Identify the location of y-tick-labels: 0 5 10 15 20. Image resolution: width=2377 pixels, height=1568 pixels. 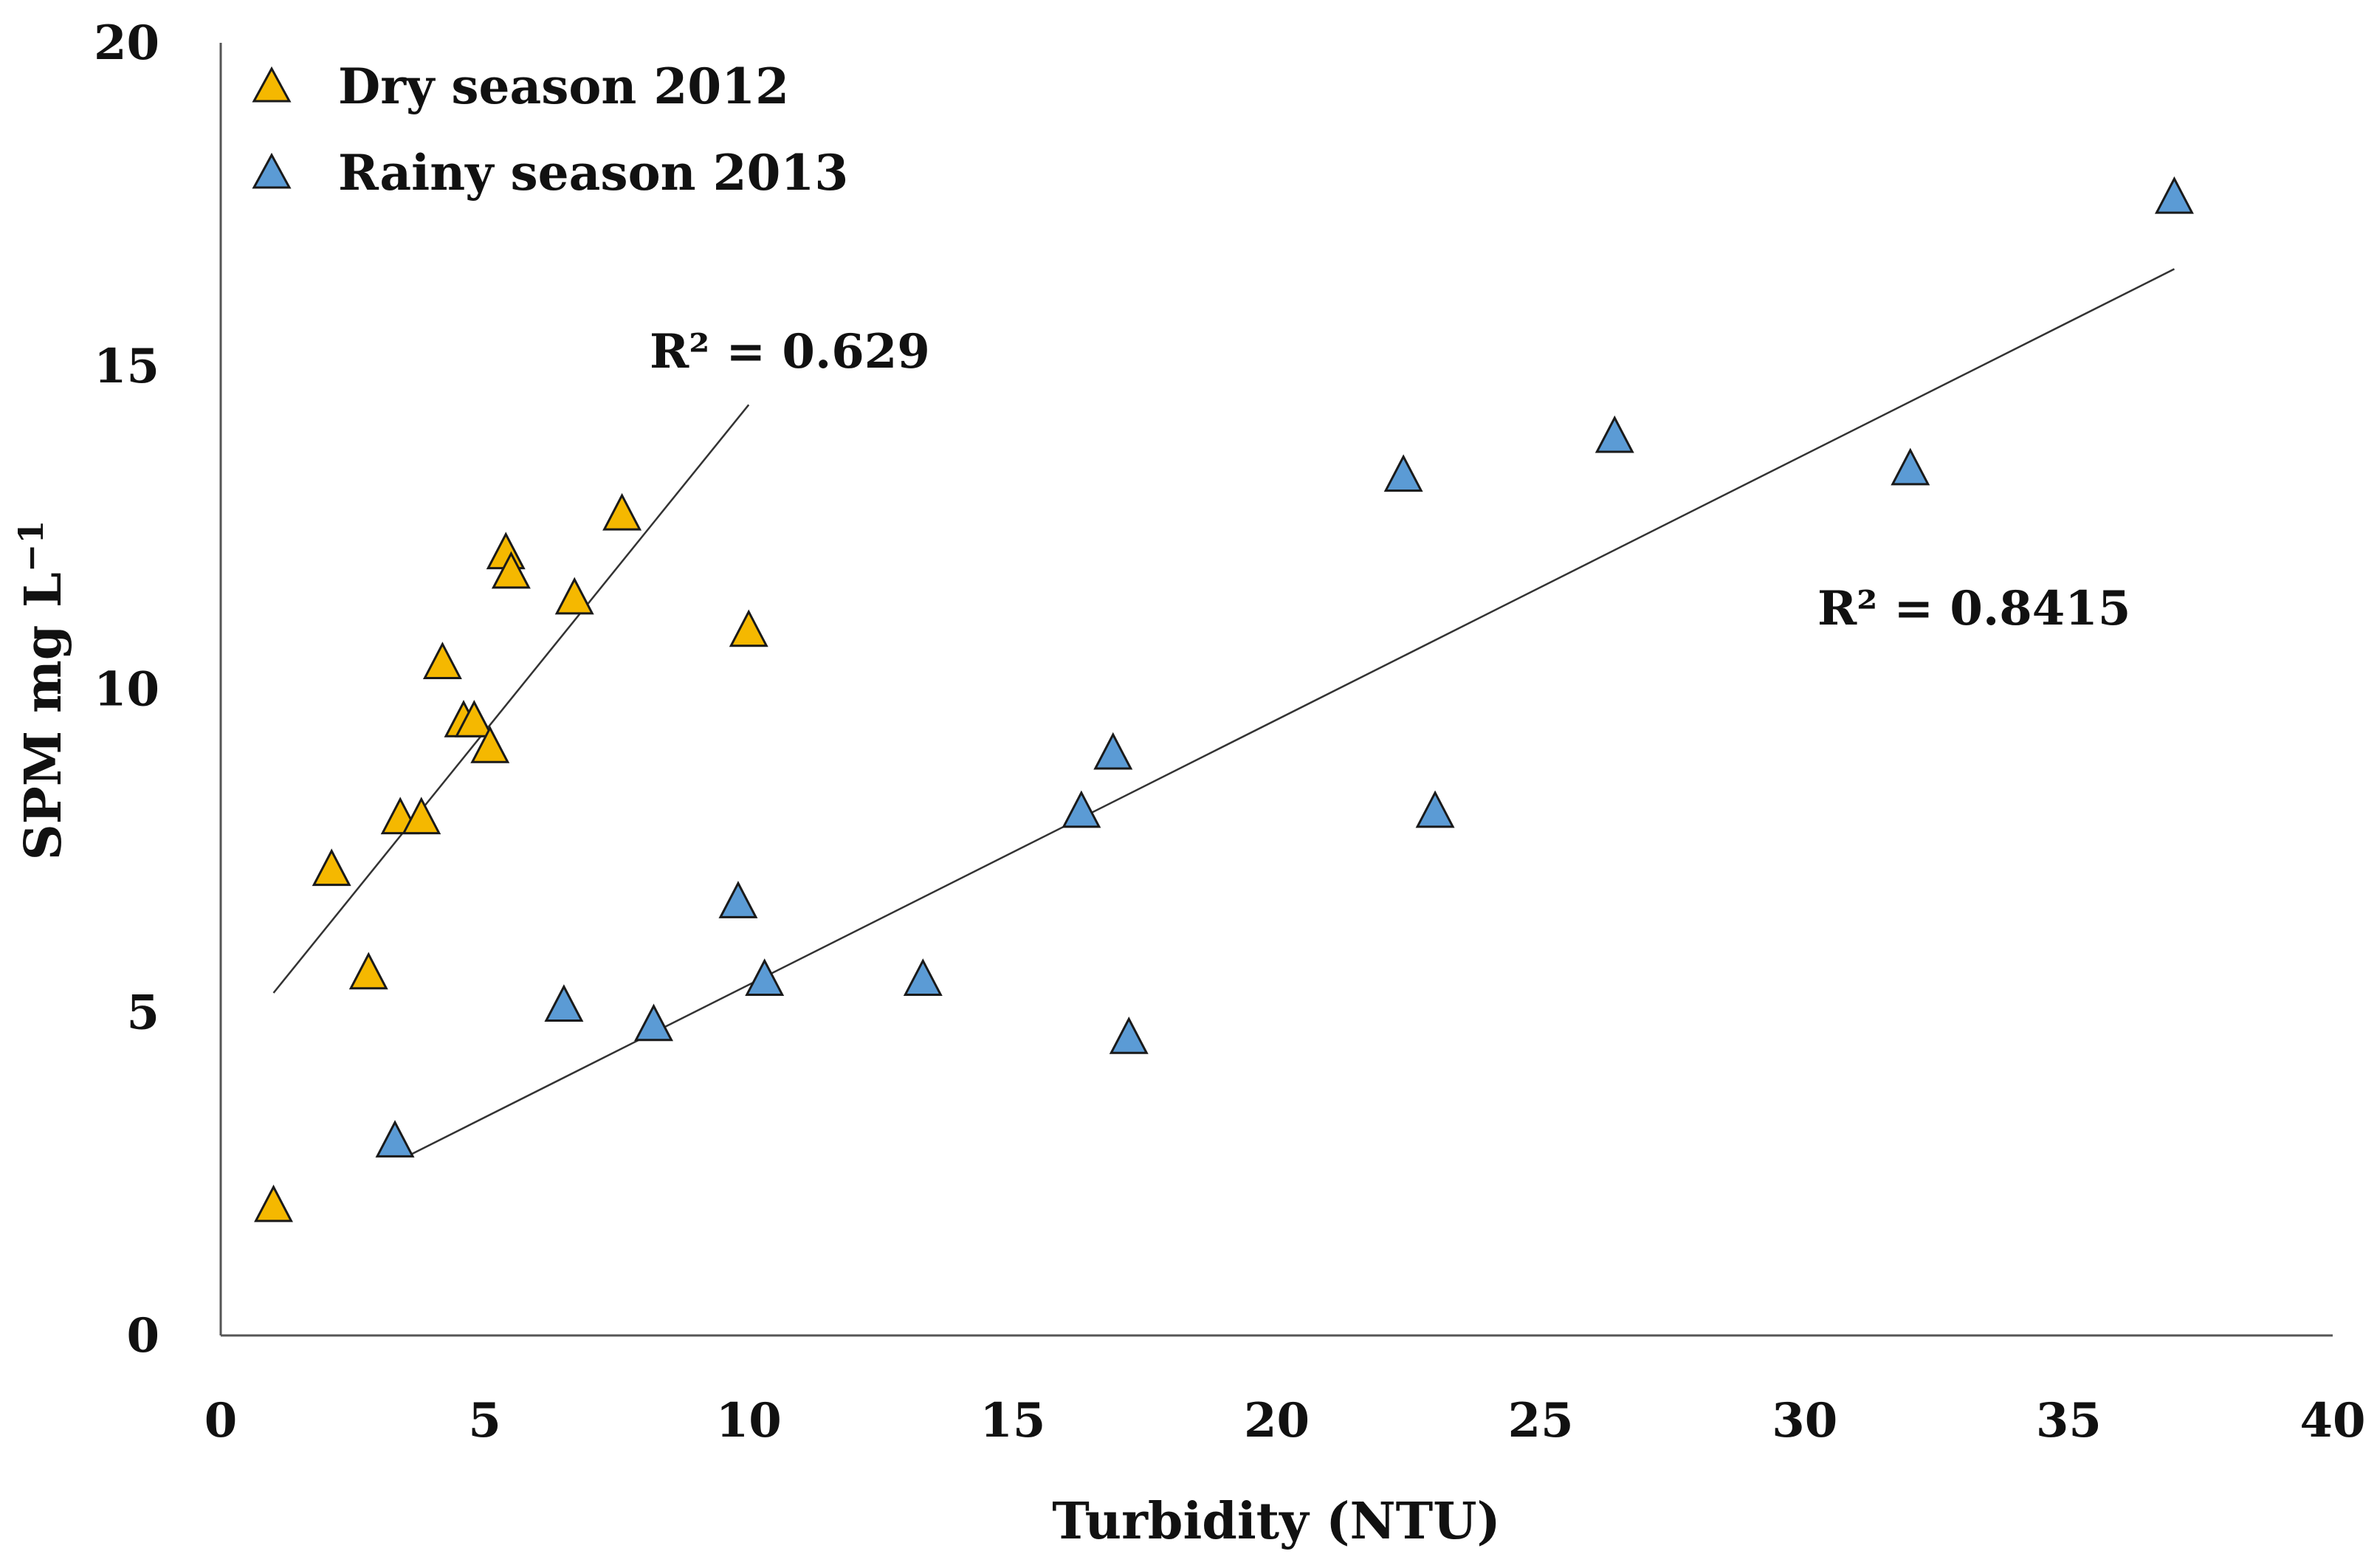
(126, 690).